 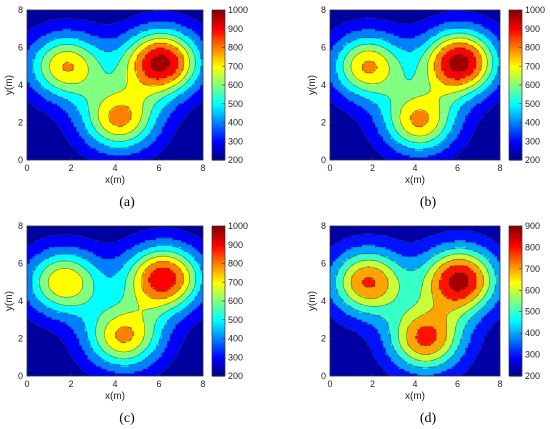 What do you see at coordinates (127, 418) in the screenshot?
I see `panel-label: (c)` at bounding box center [127, 418].